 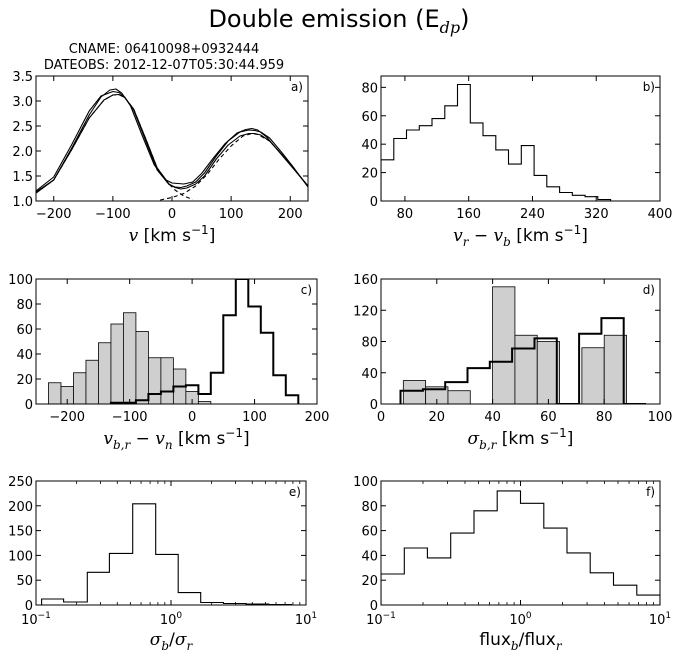 What do you see at coordinates (389, 616) in the screenshot?
I see `x-tick-label-exponent: −1` at bounding box center [389, 616].